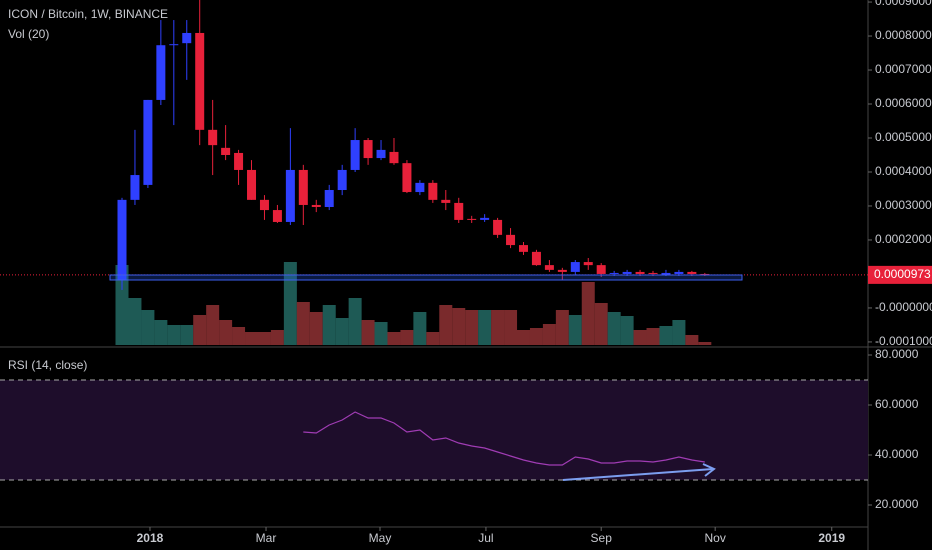  I want to click on y-tick-label: 0.0007000, so click(903, 69).